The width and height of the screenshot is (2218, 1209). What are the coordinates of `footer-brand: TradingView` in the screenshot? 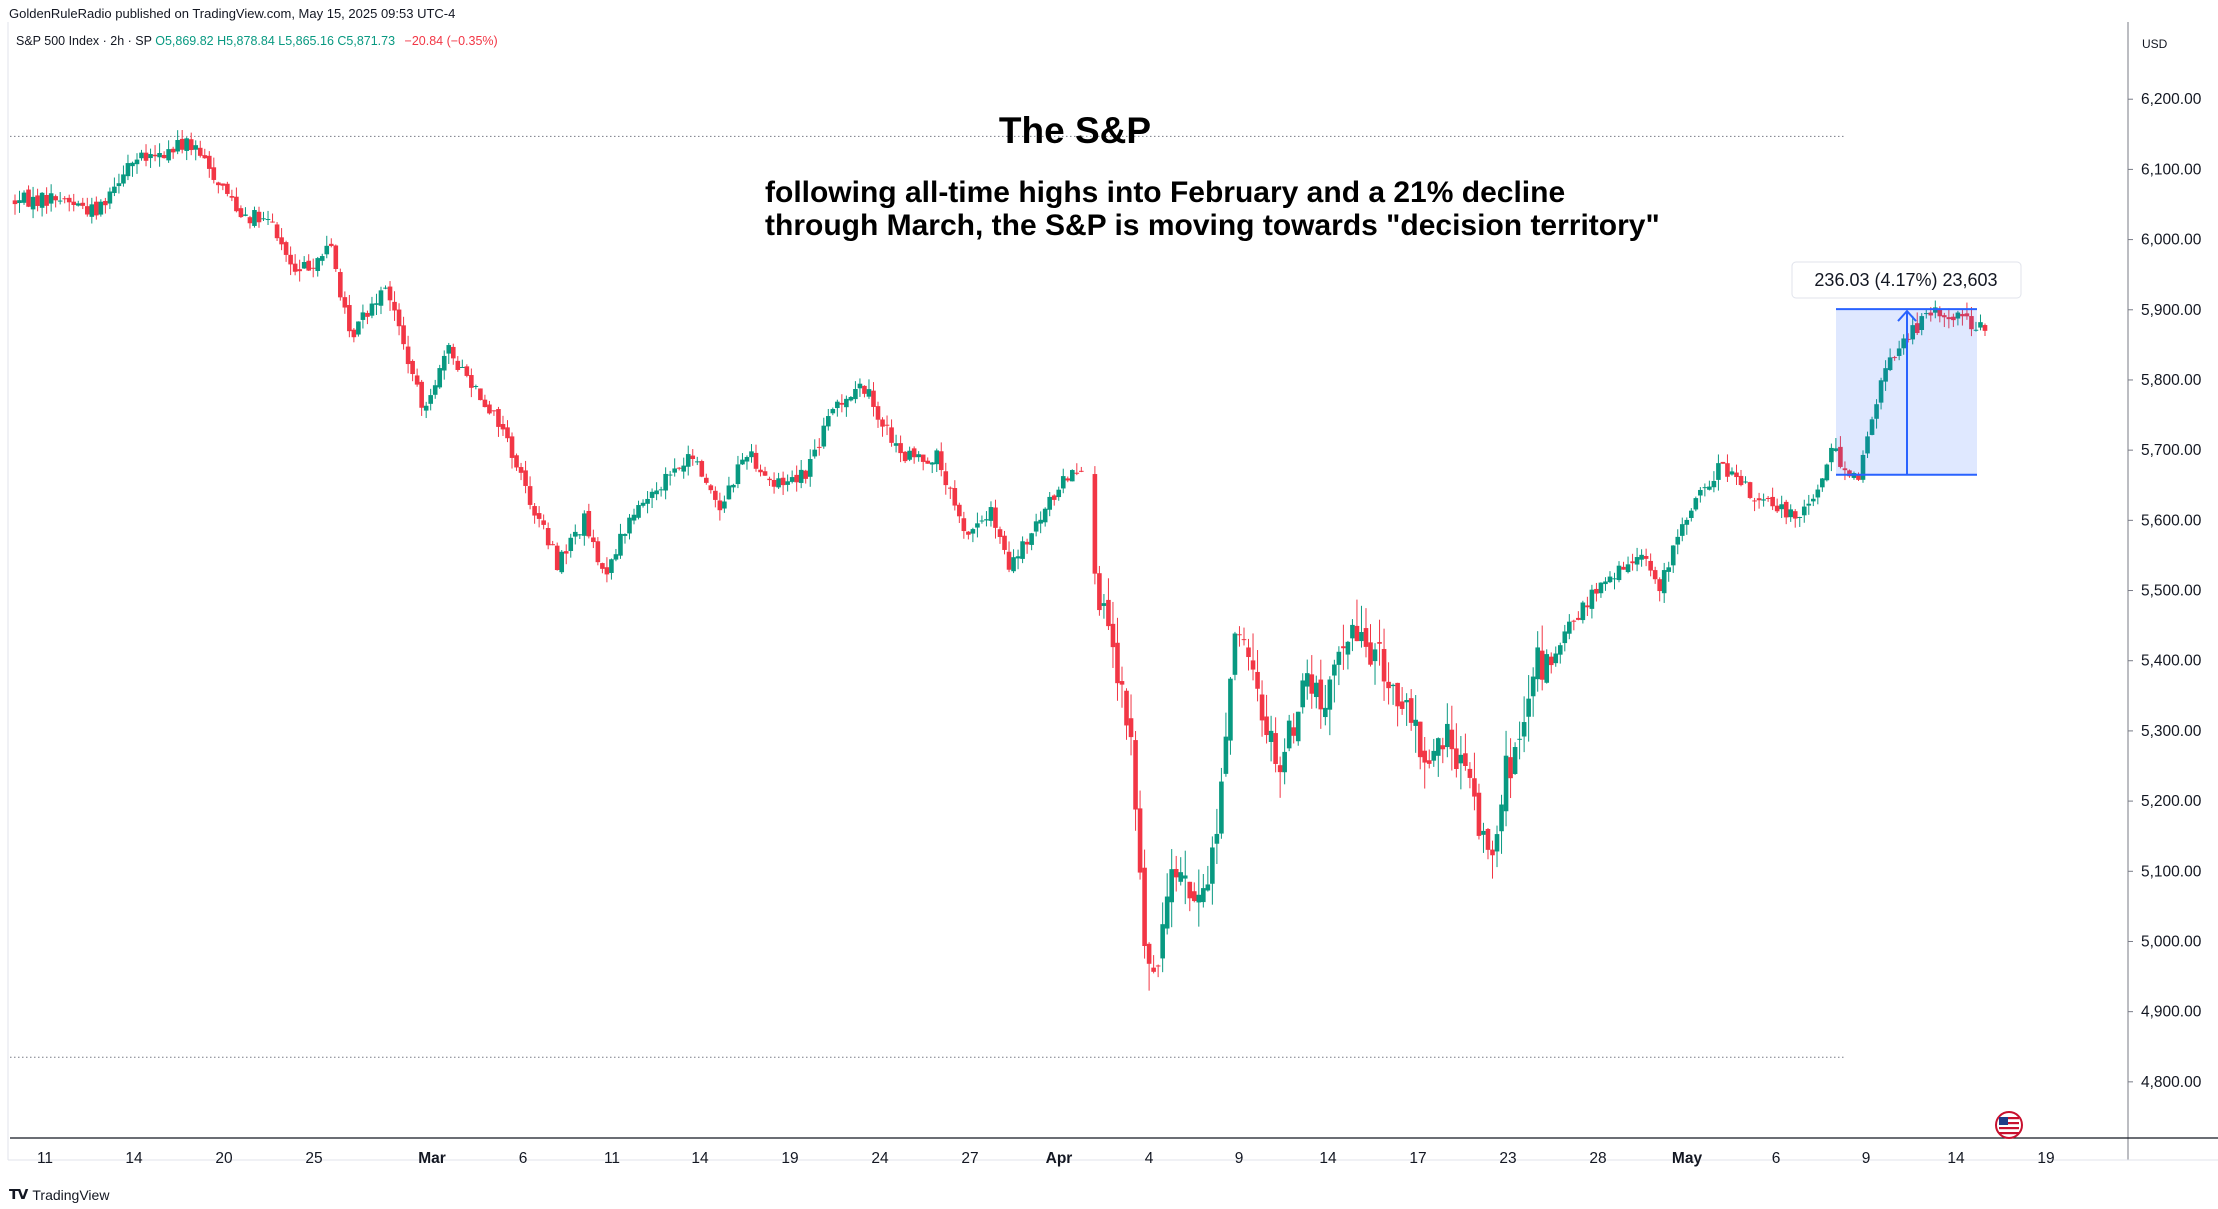 It's located at (71, 1194).